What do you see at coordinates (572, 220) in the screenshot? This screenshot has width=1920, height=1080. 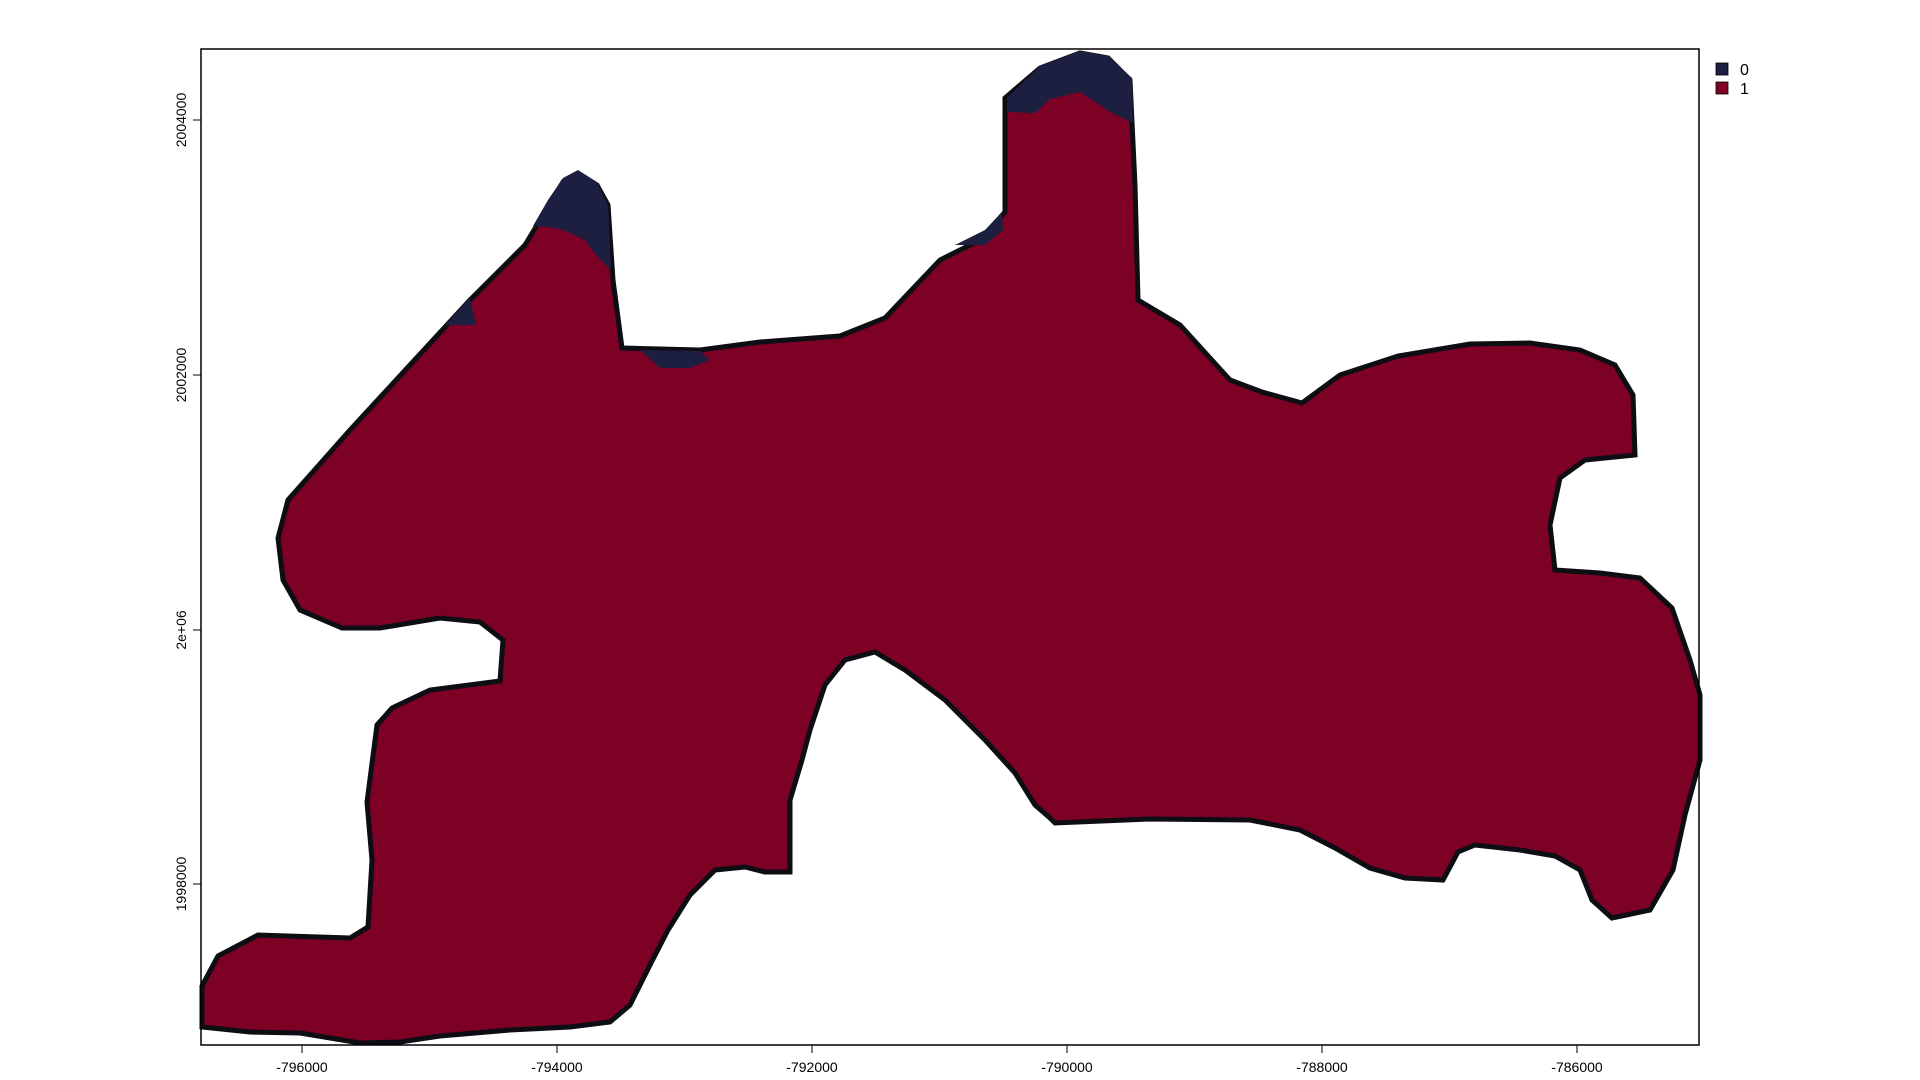 I see `class-0-patch-left-peak` at bounding box center [572, 220].